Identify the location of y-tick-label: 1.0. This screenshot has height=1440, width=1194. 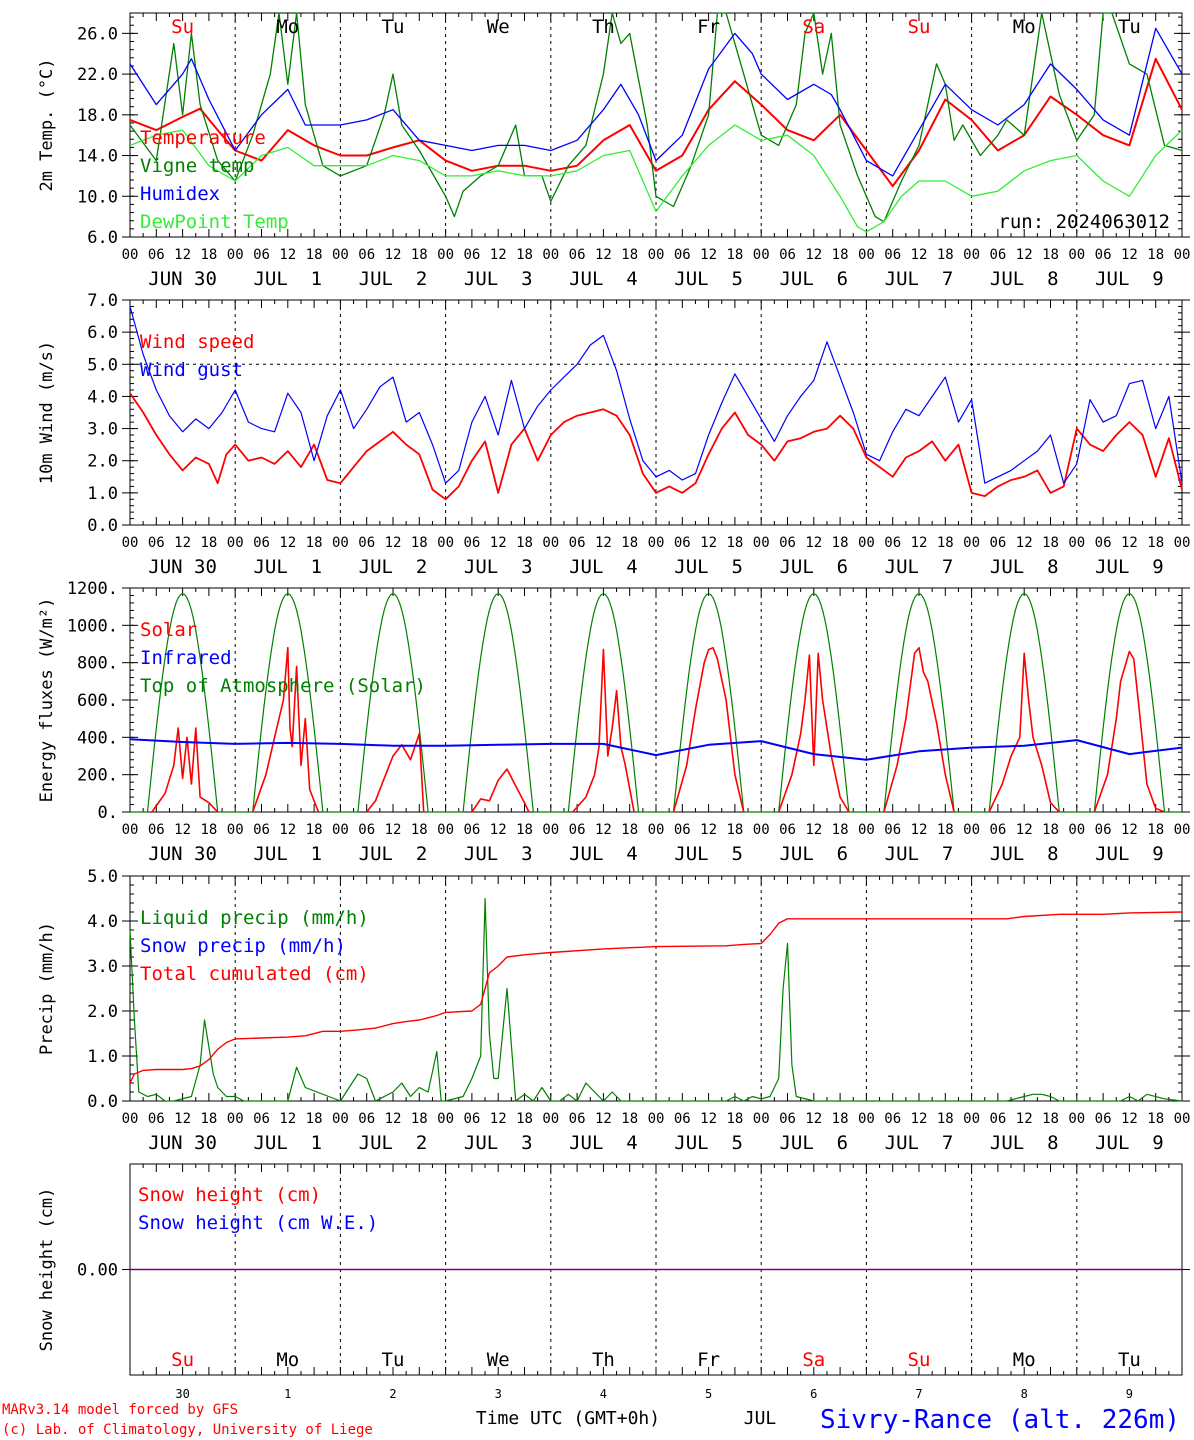
(102, 1057).